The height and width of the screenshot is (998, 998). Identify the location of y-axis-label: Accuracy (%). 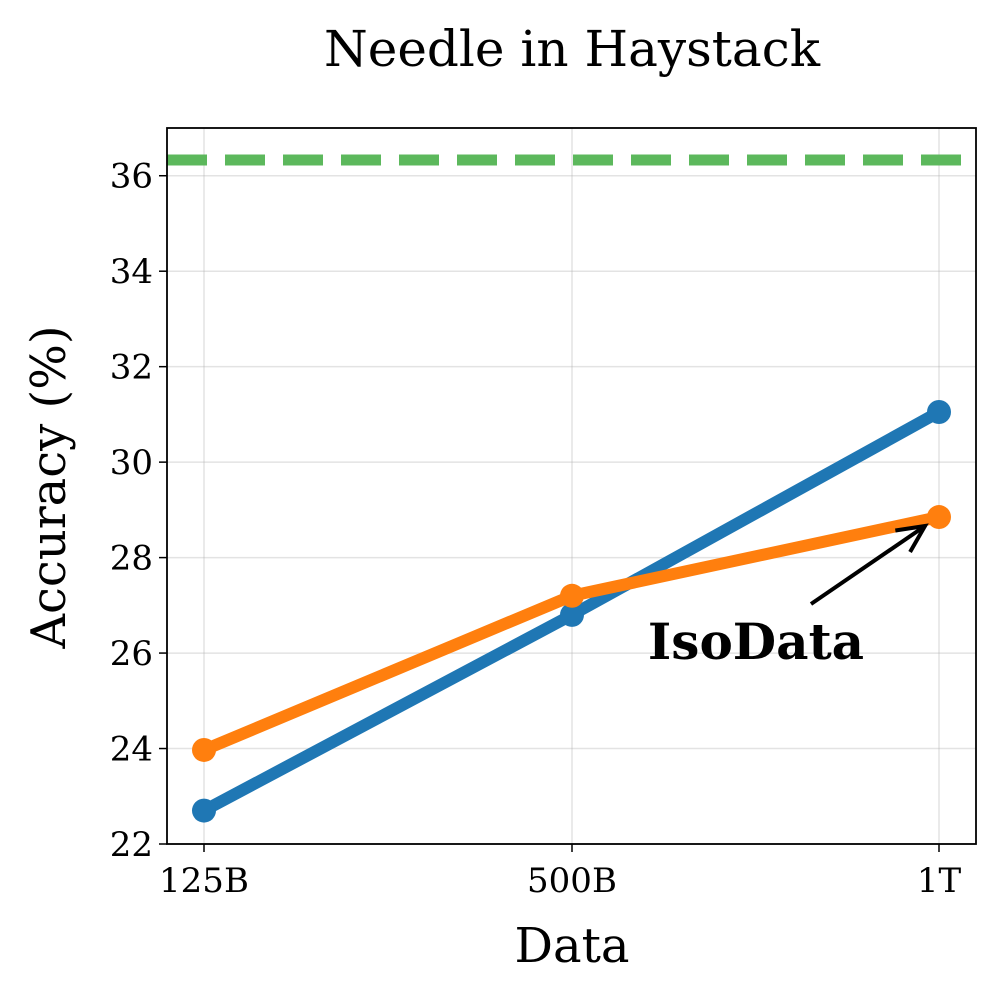
(49, 487).